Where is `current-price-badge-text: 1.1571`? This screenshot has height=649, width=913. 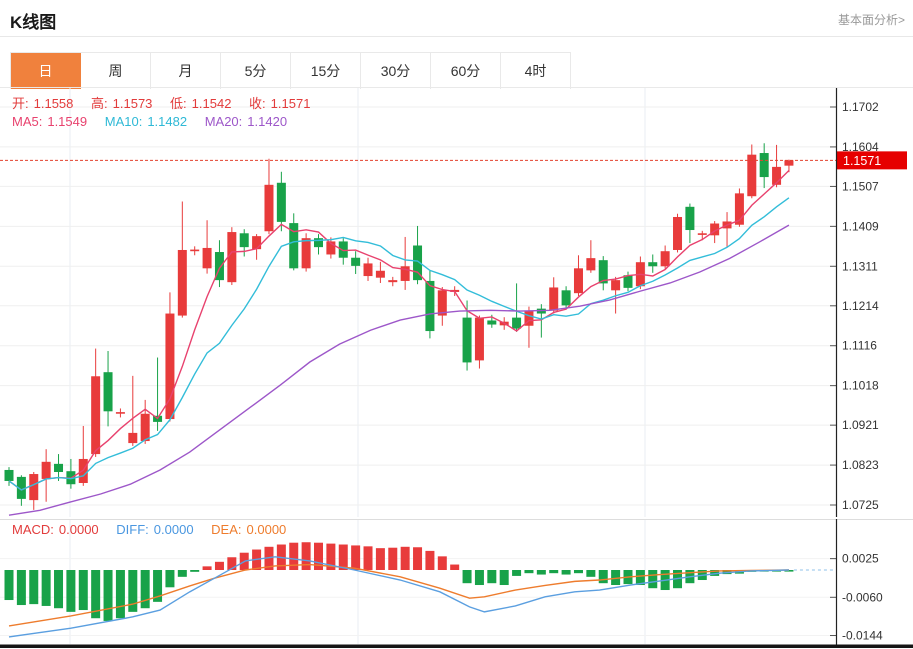
current-price-badge-text: 1.1571 is located at coordinates (862, 161).